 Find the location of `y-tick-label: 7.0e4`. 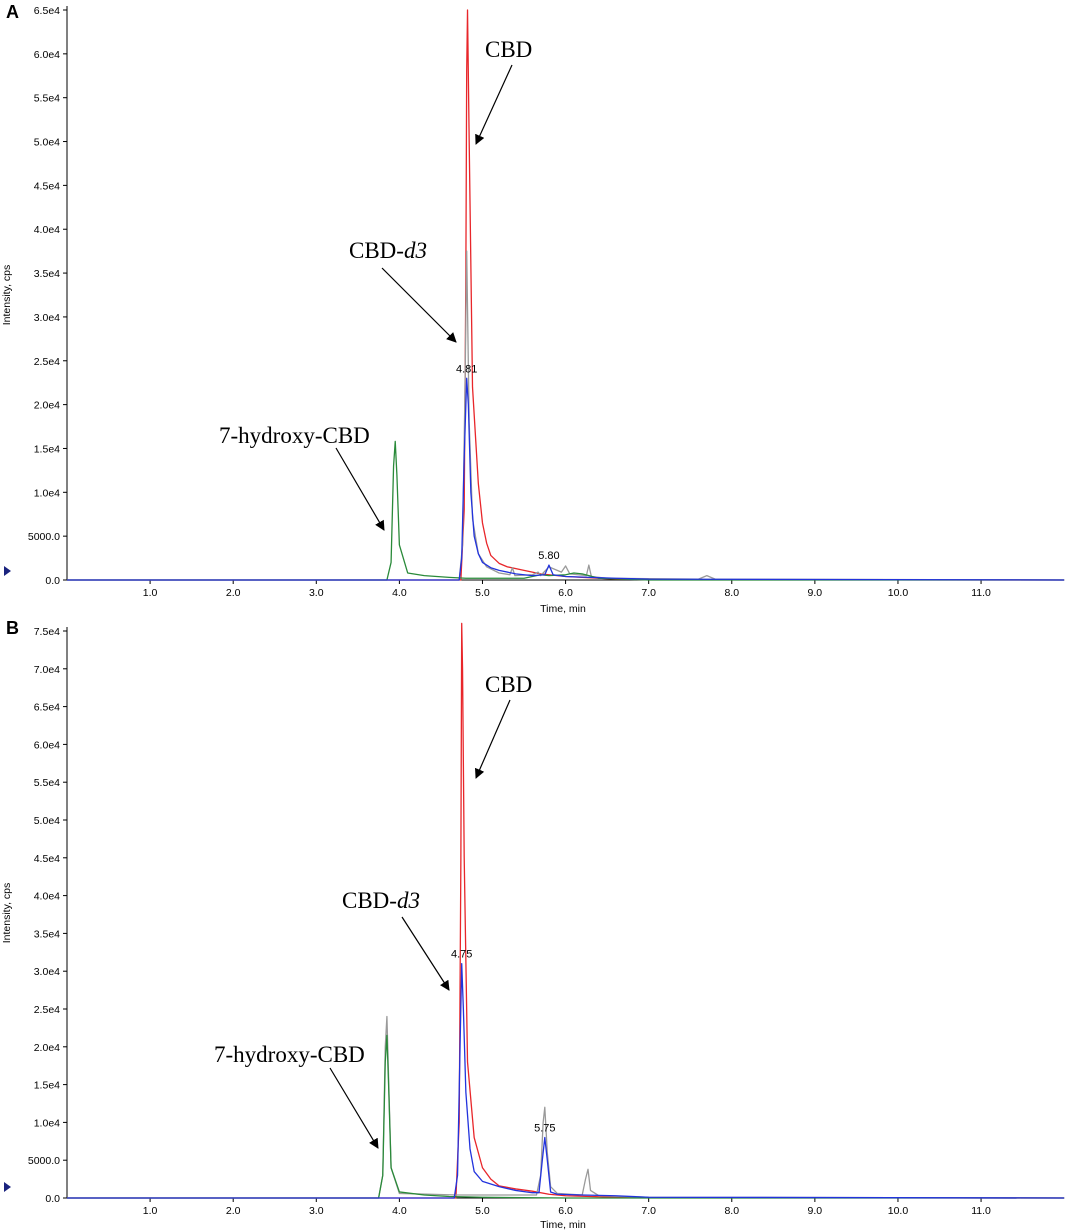

y-tick-label: 7.0e4 is located at coordinates (47, 670).